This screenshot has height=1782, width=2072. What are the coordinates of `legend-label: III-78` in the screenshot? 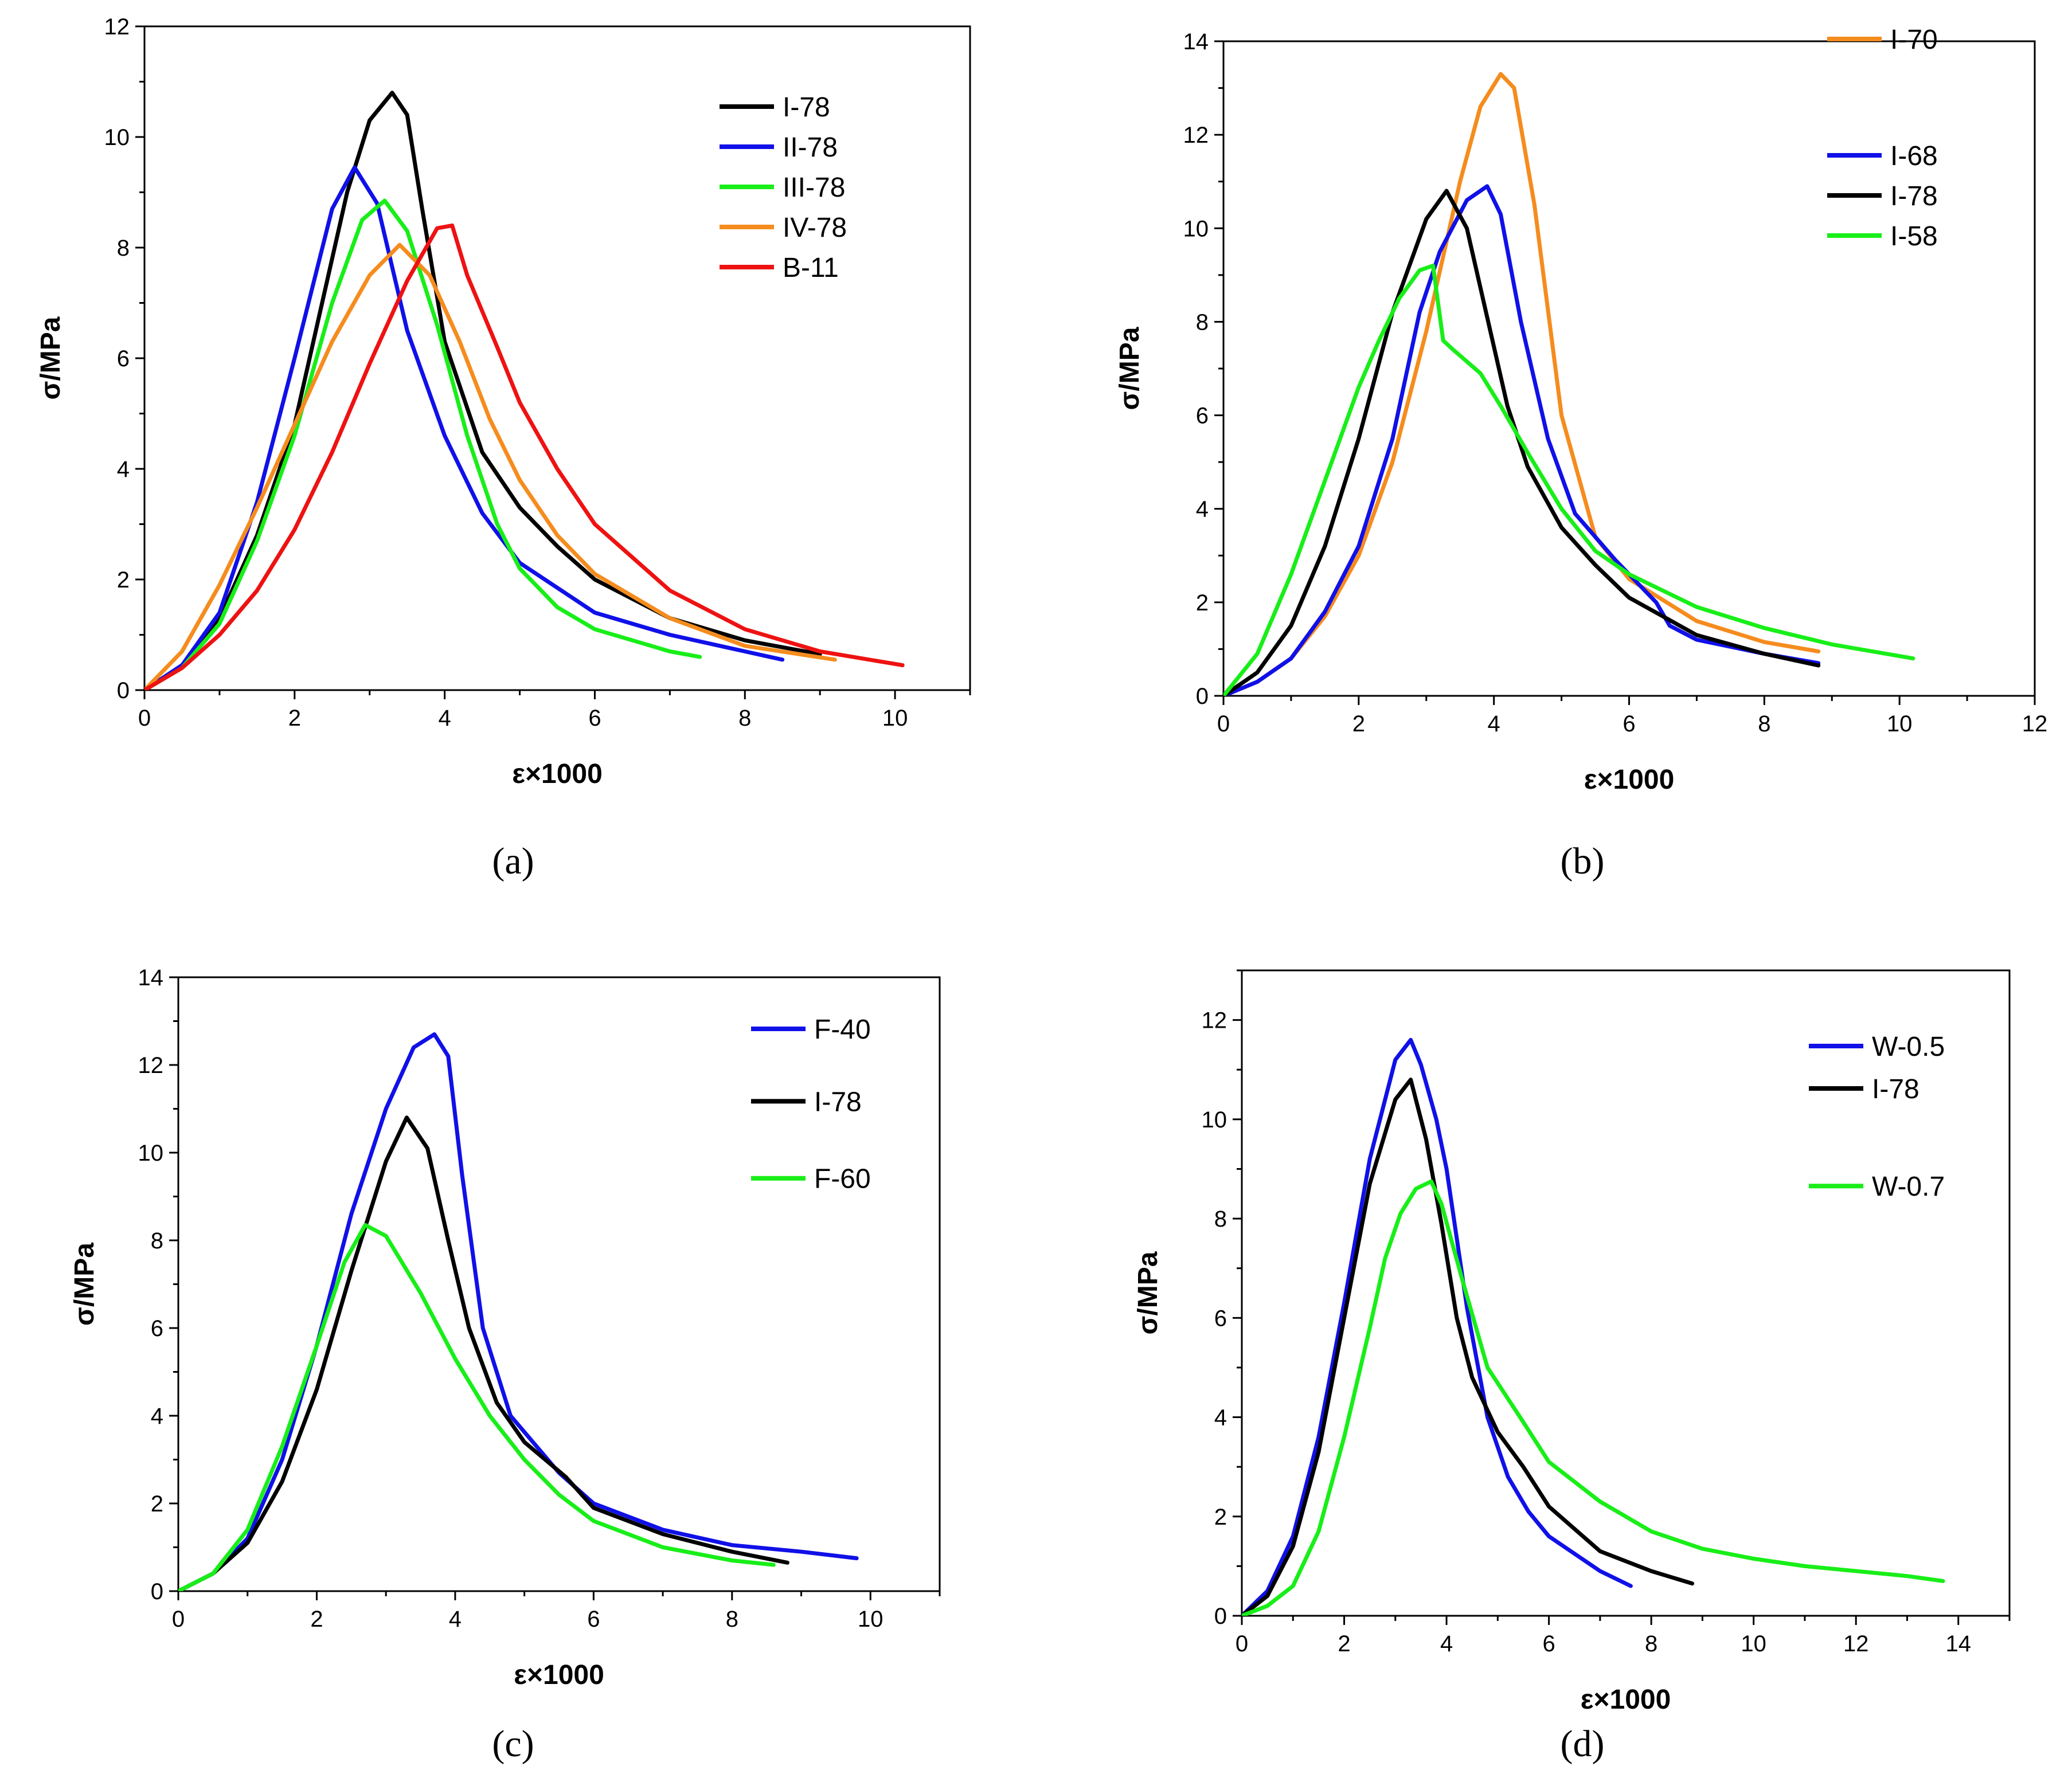 It's located at (814, 188).